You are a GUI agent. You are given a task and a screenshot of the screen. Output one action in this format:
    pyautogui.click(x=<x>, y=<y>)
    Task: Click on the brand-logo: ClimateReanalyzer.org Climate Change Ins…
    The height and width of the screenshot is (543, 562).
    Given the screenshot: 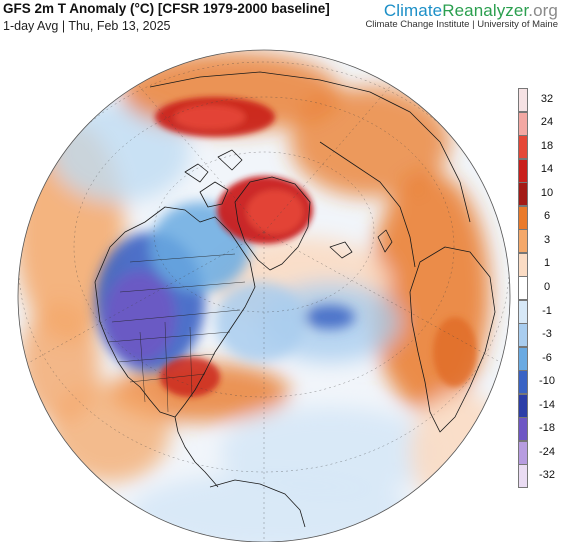 What is the action you would take?
    pyautogui.click(x=461, y=15)
    